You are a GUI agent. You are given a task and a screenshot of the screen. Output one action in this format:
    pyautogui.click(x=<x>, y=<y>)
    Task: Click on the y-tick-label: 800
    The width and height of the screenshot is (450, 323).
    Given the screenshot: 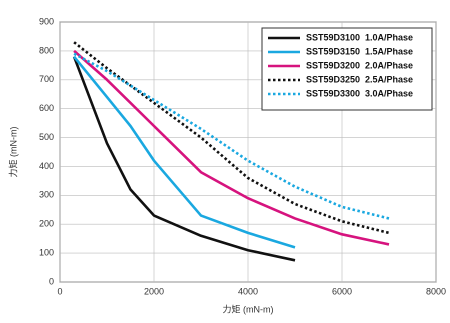 What is the action you would take?
    pyautogui.click(x=46, y=50)
    